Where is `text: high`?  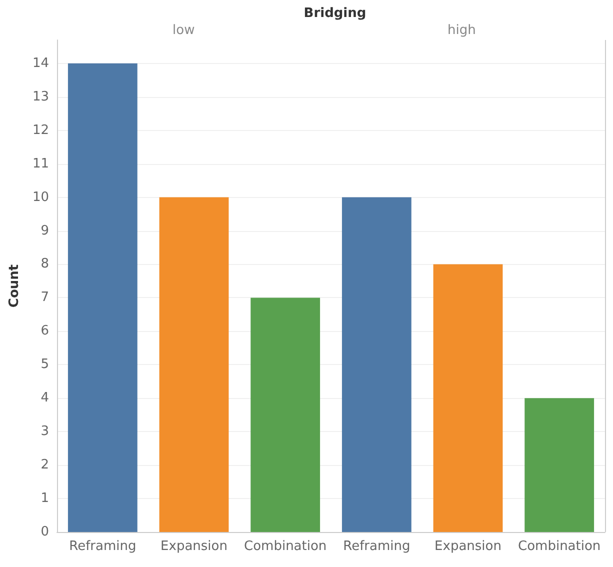 text: high is located at coordinates (462, 30).